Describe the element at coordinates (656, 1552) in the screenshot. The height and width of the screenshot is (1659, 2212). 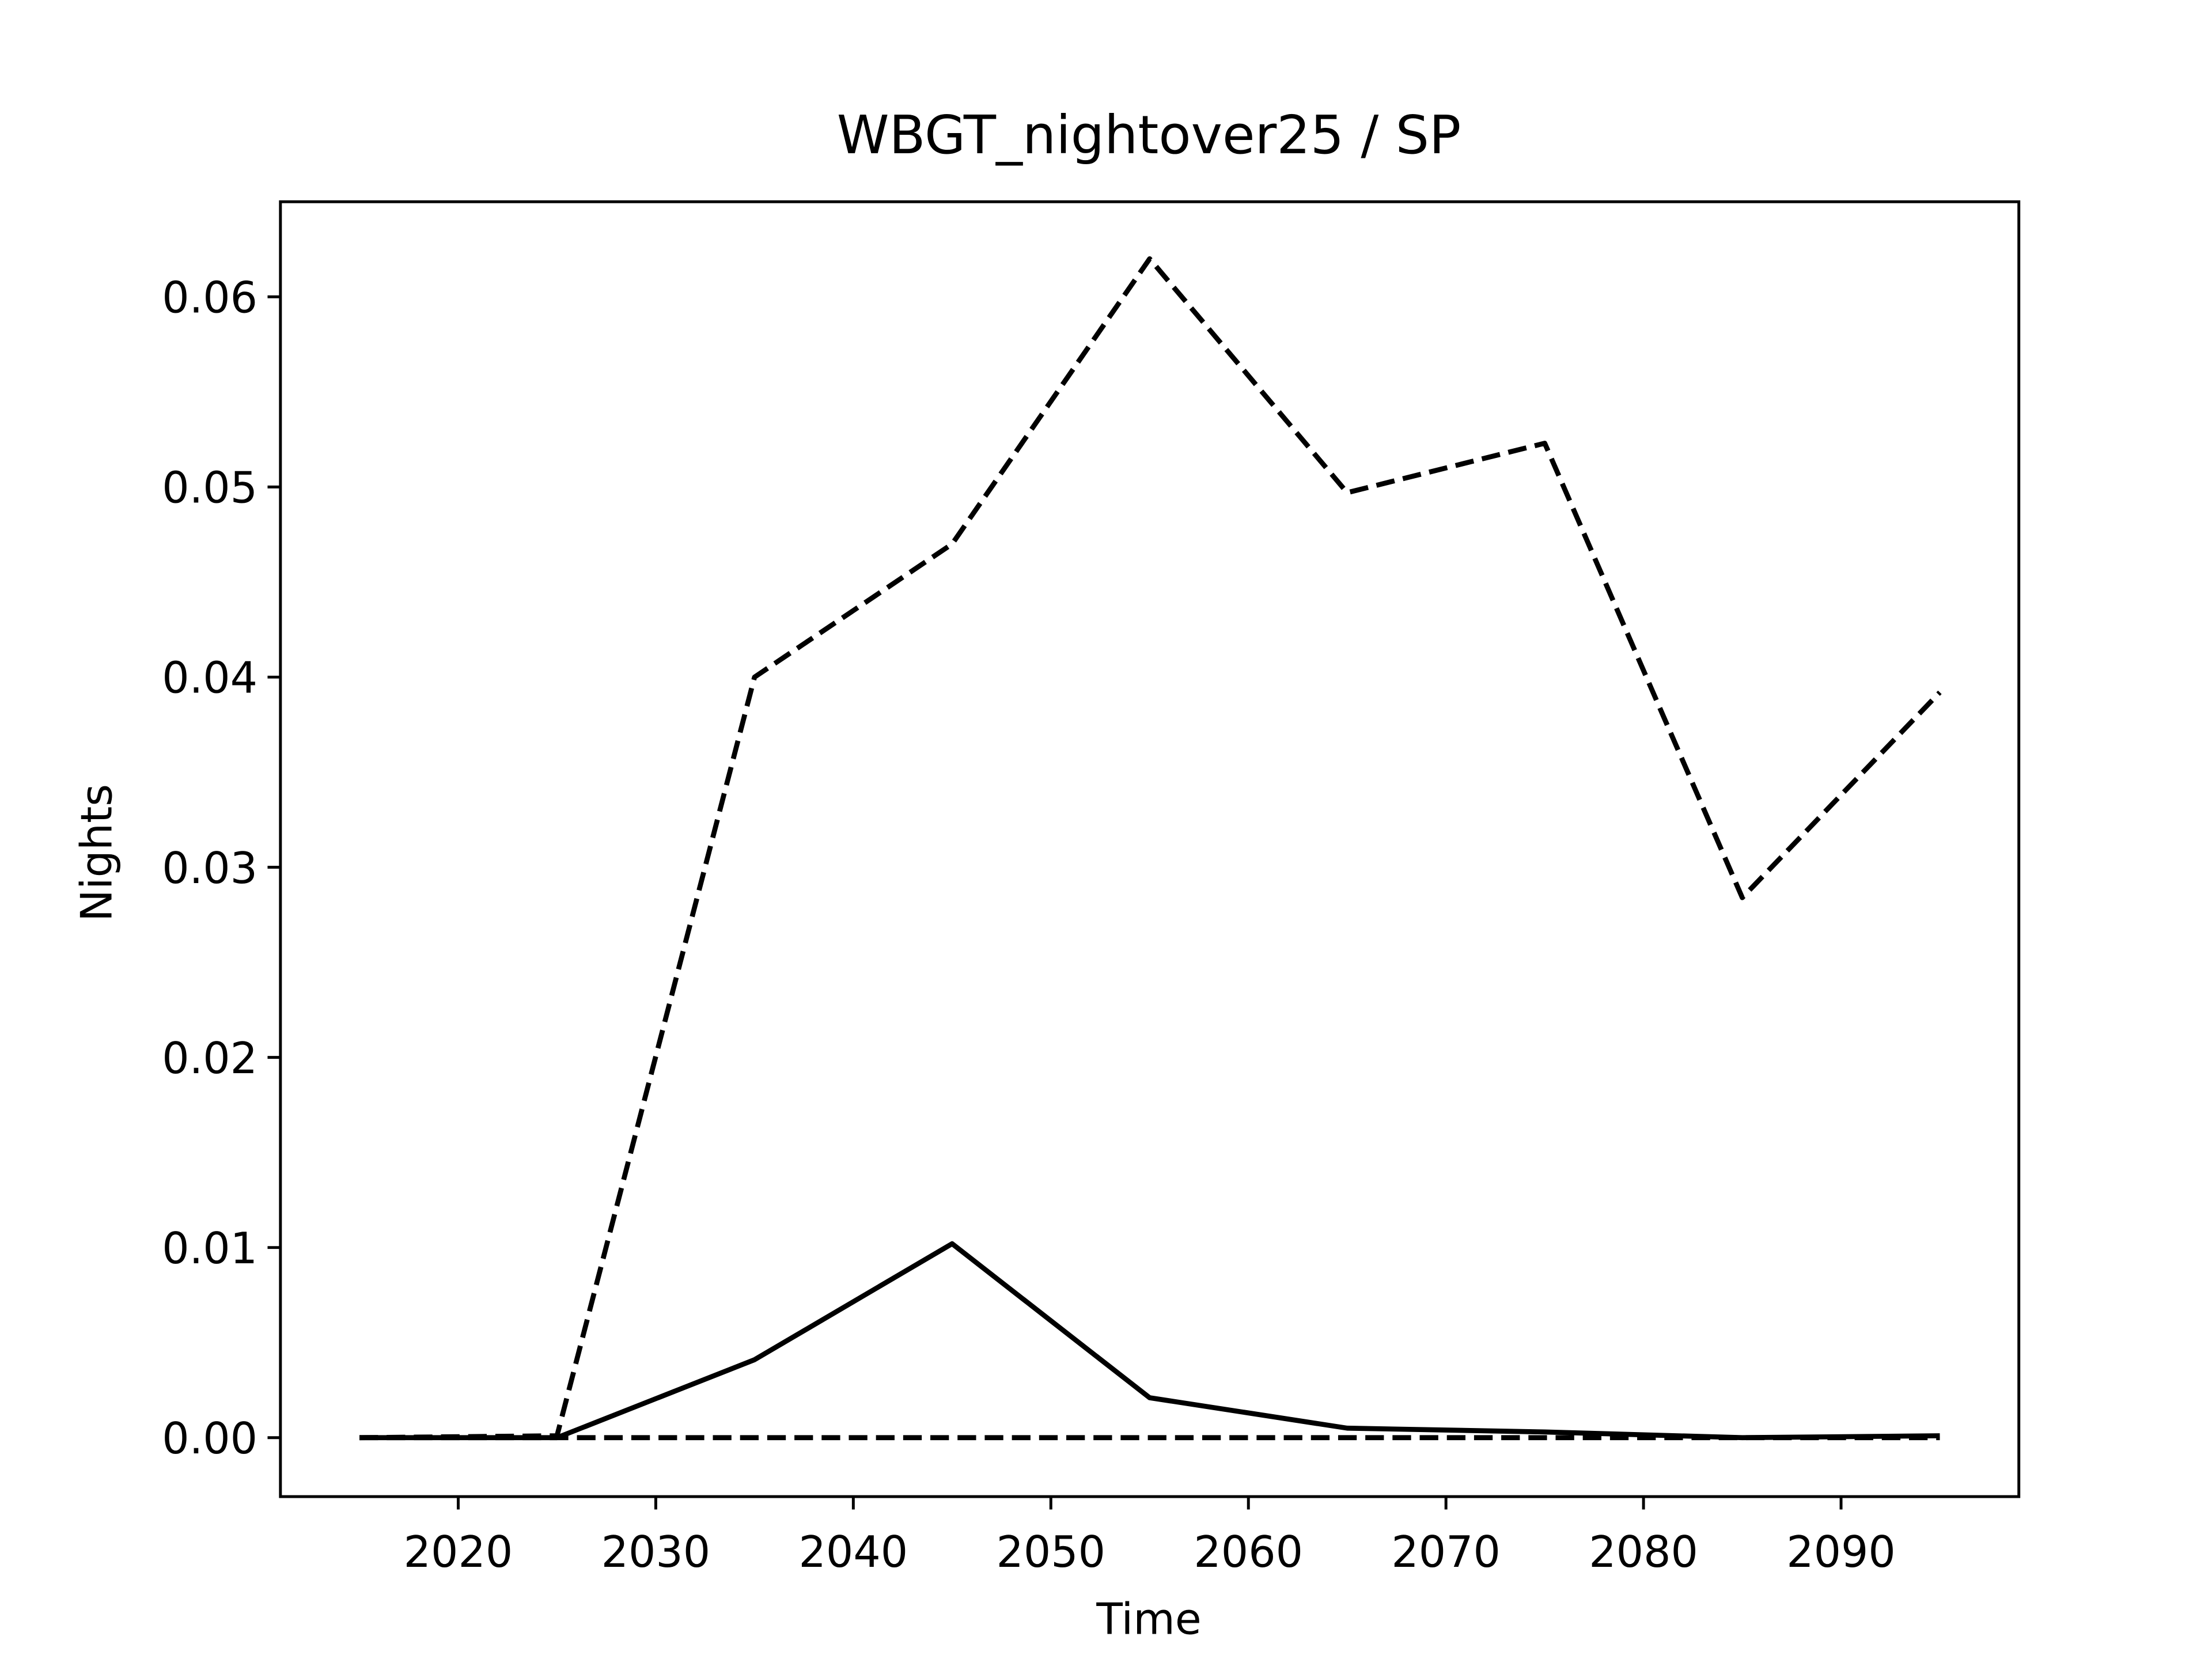
I see `x-tick-label: 2030` at that location.